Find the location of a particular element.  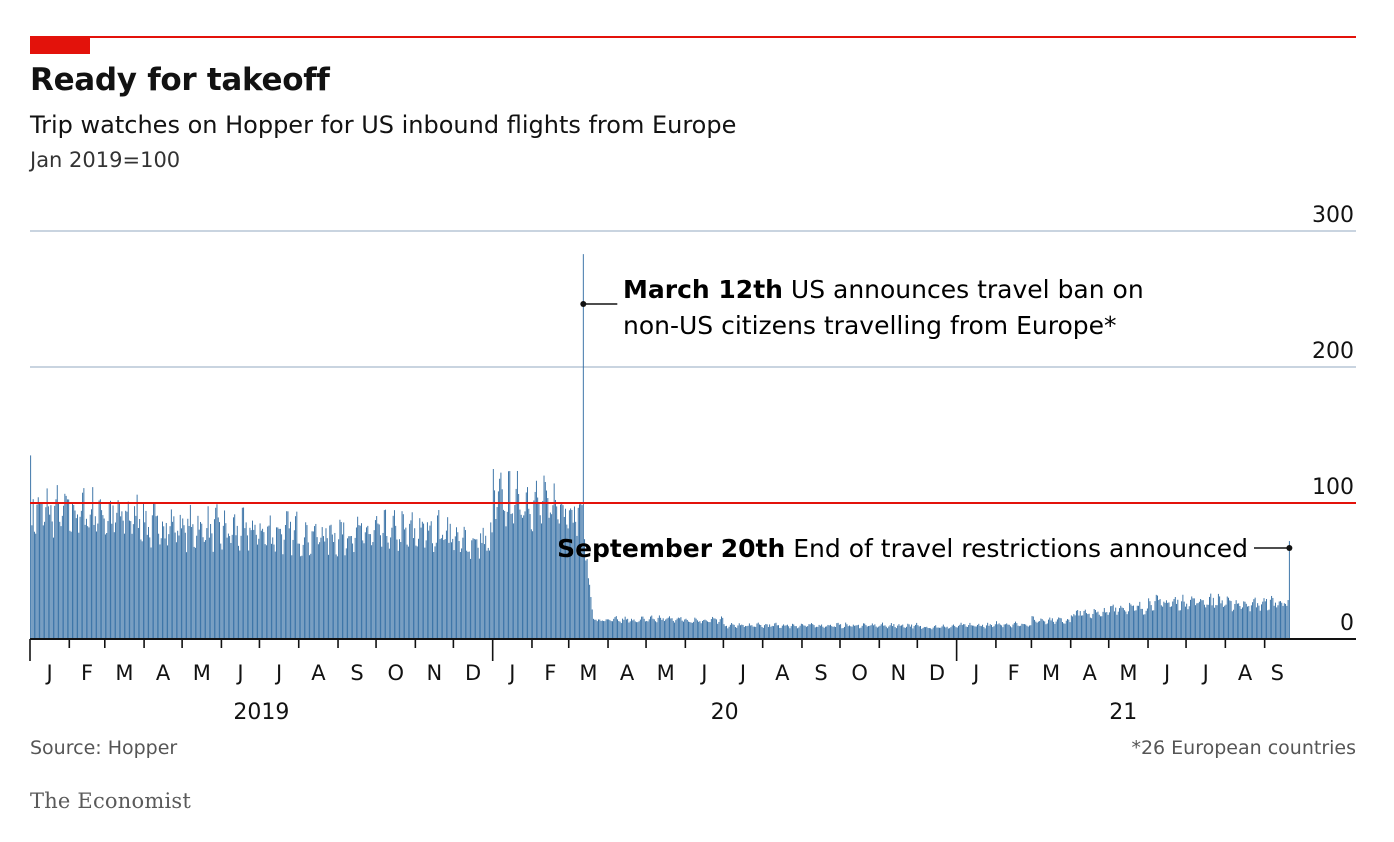

x-month-label: J is located at coordinates (511, 673).